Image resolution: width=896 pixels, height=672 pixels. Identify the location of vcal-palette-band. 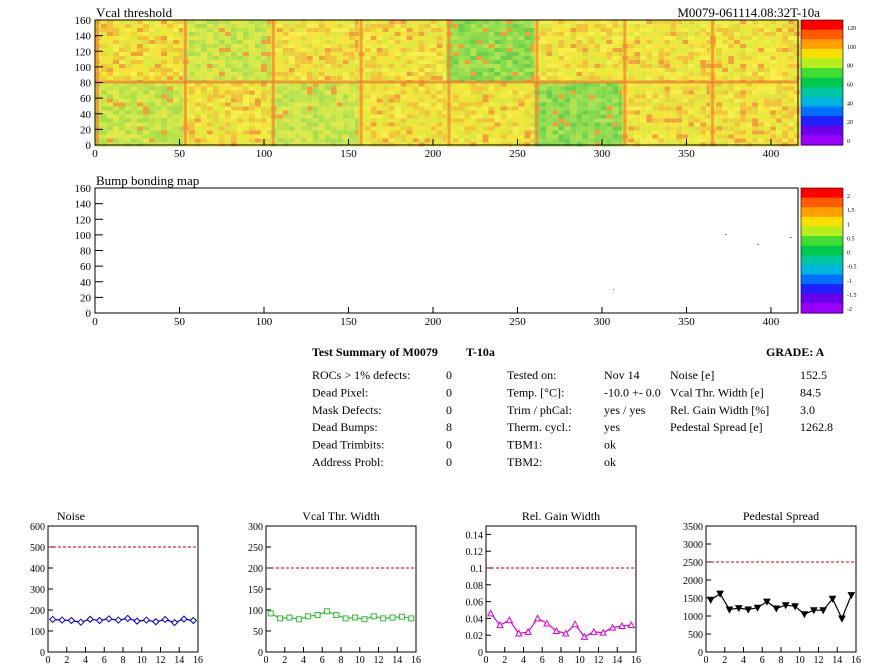
(822, 140).